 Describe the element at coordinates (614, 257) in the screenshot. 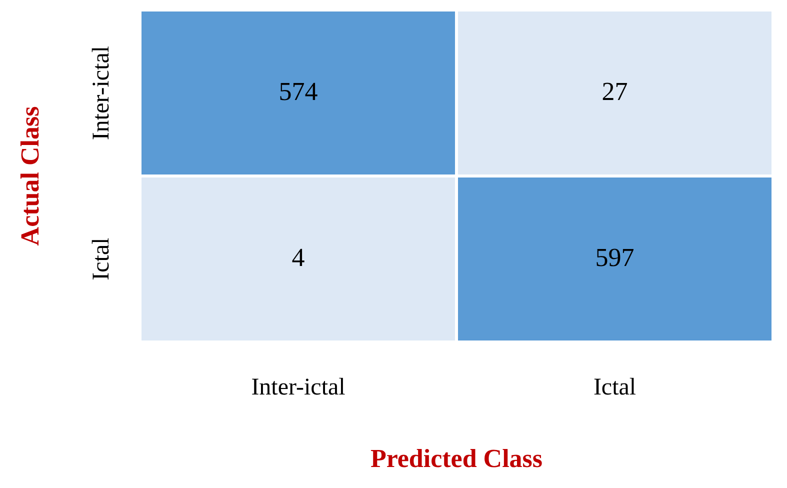

I see `data-label: 597` at that location.